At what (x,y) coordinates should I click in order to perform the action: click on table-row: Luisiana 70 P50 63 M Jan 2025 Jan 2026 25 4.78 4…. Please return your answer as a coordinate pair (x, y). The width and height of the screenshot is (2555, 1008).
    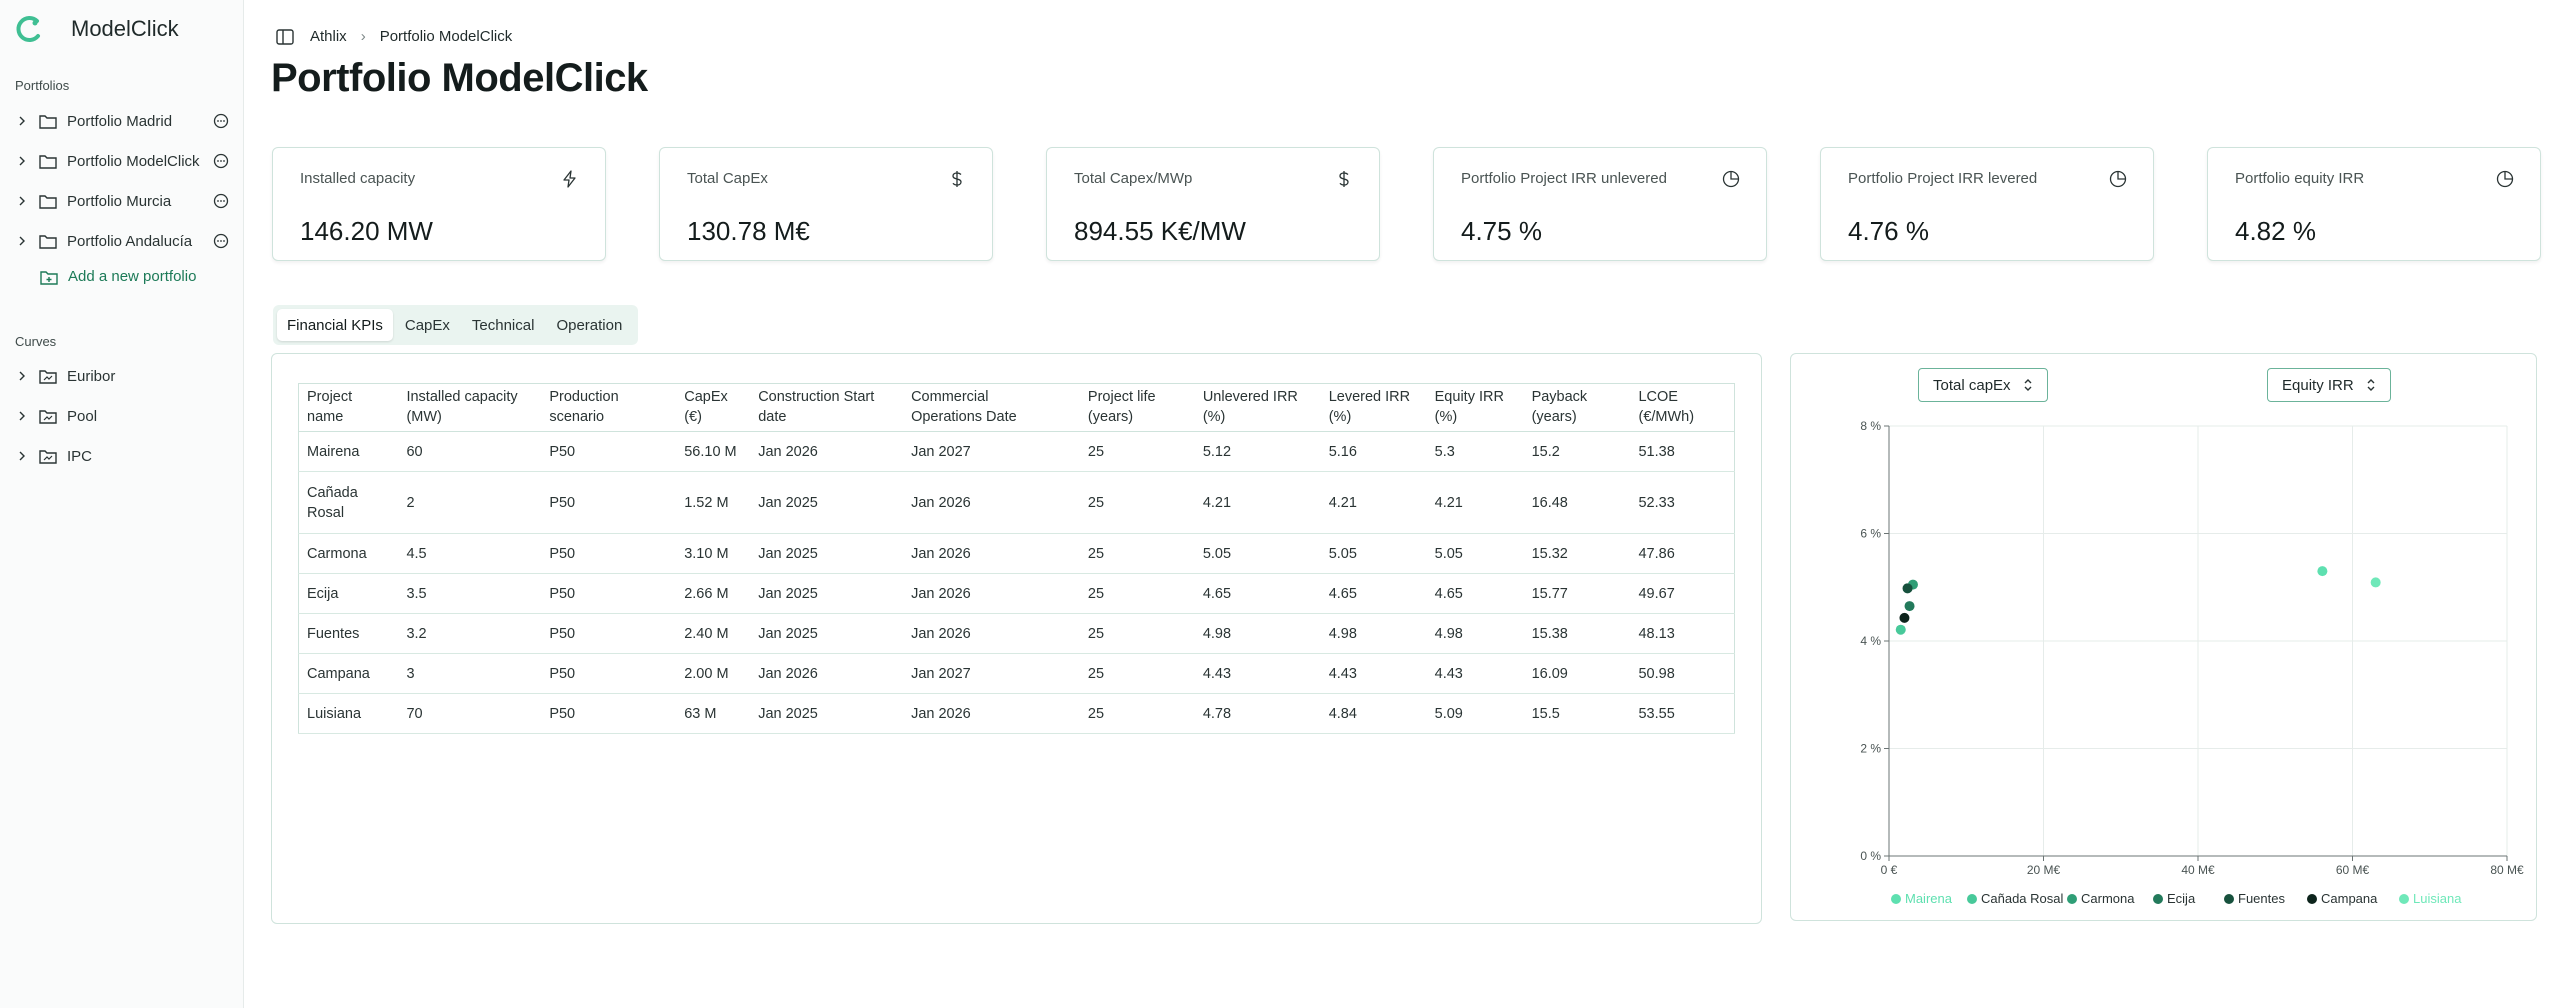
    Looking at the image, I should click on (1016, 713).